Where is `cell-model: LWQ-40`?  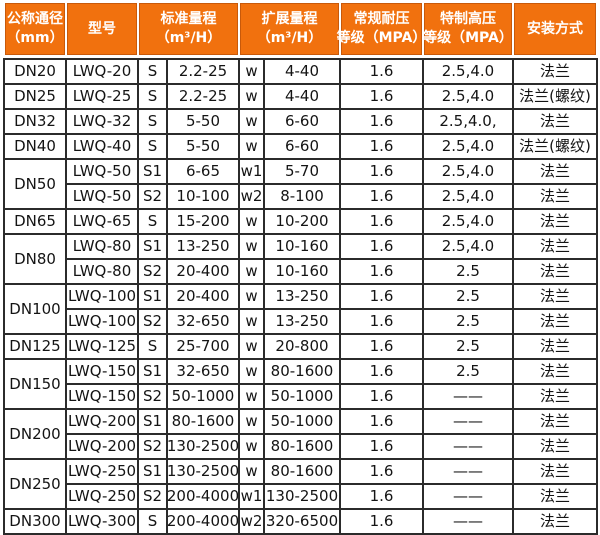
cell-model: LWQ-40 is located at coordinates (102, 146).